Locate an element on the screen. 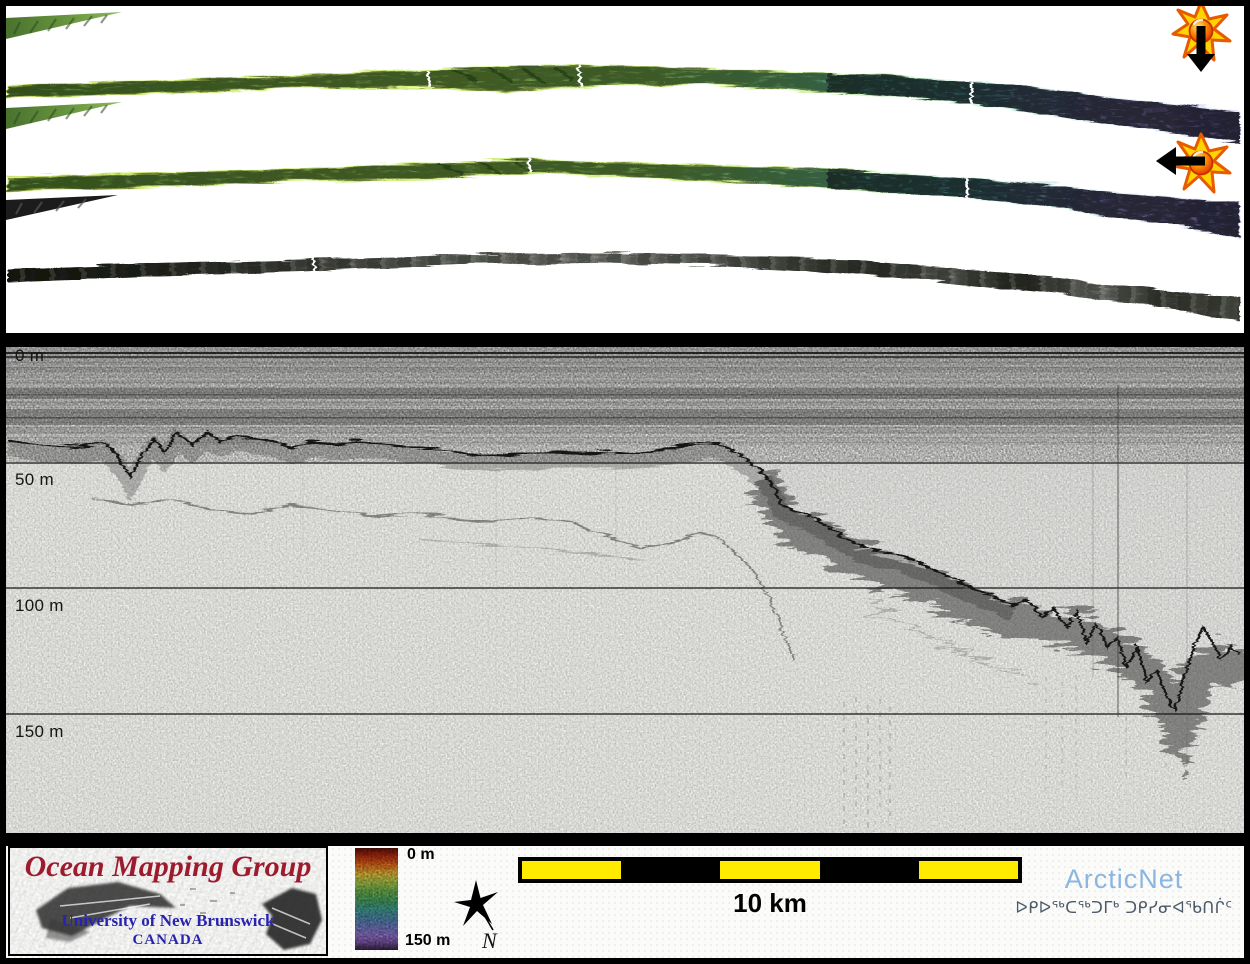  omg-logo-hatch-texture is located at coordinates (168, 901).